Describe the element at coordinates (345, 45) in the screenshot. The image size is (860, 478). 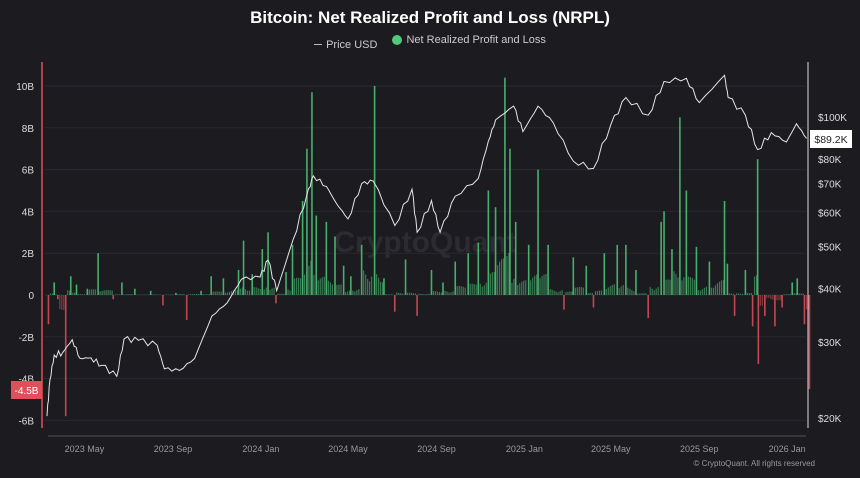
I see `legend-item-price: Price USD` at that location.